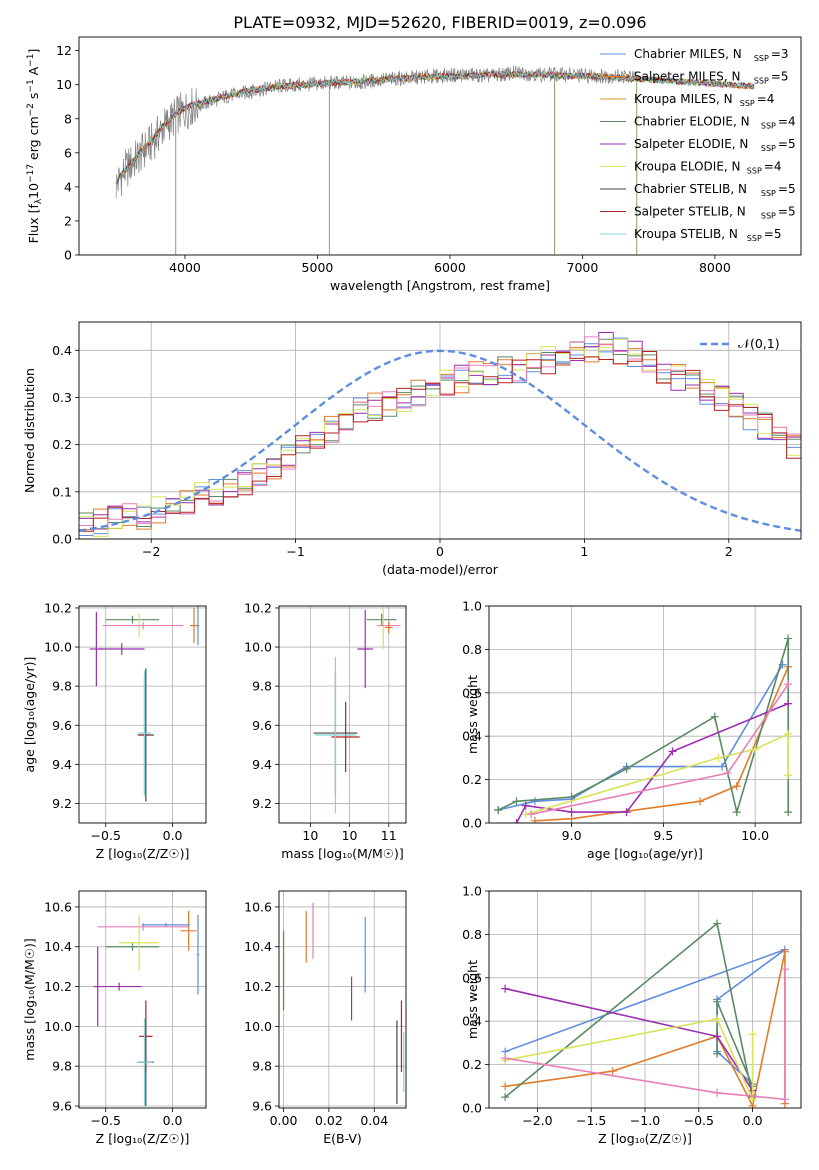 The height and width of the screenshot is (1170, 819). Describe the element at coordinates (33, 224) in the screenshot. I see `y-axis-label-part: Flux [f` at that location.